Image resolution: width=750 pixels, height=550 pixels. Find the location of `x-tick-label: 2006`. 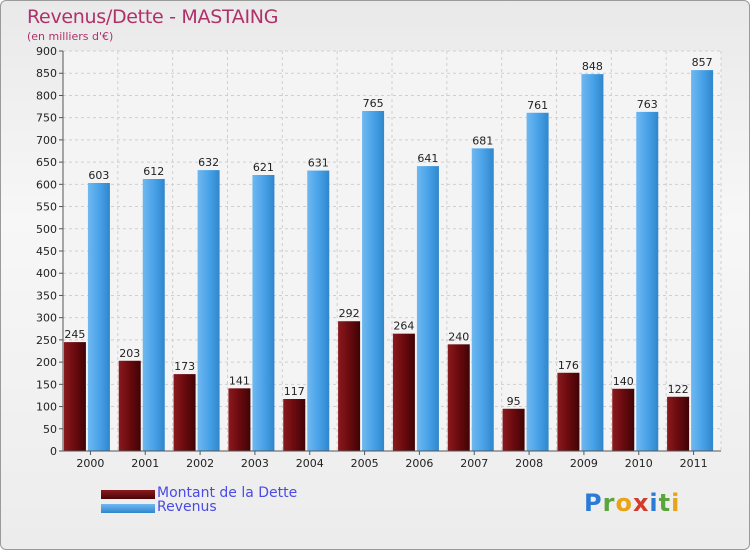

x-tick-label: 2006 is located at coordinates (419, 463).